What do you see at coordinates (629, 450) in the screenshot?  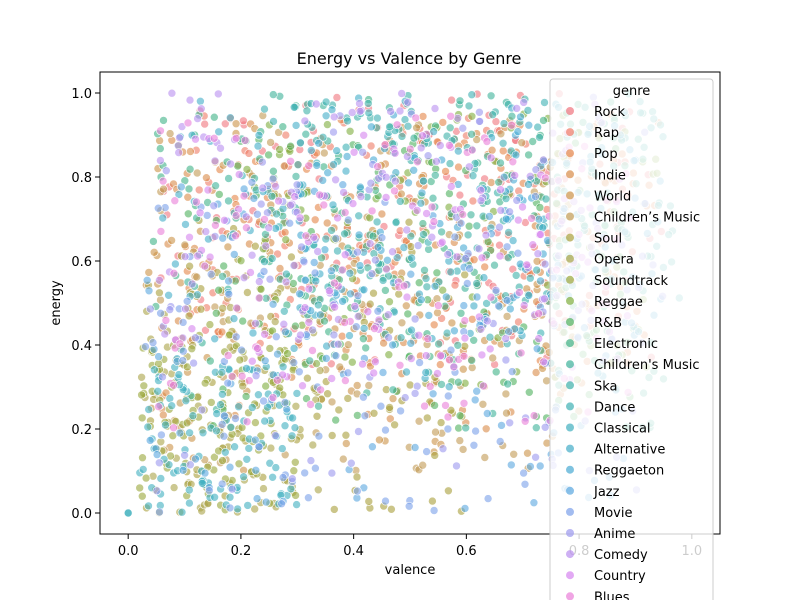 I see `legend-label-16: Alternative` at bounding box center [629, 450].